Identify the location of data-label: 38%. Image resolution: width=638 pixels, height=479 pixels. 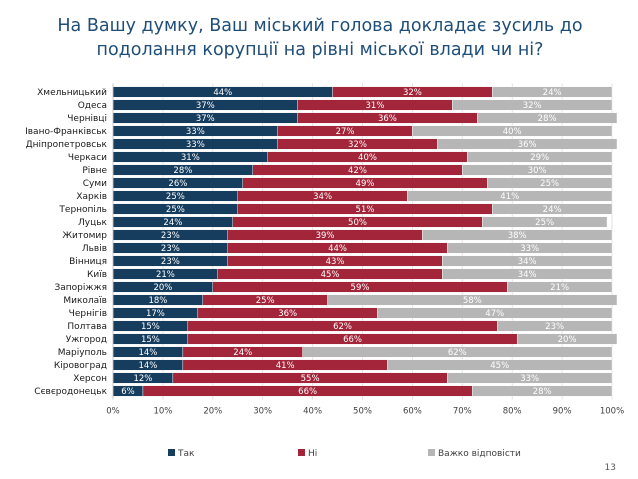
(517, 236).